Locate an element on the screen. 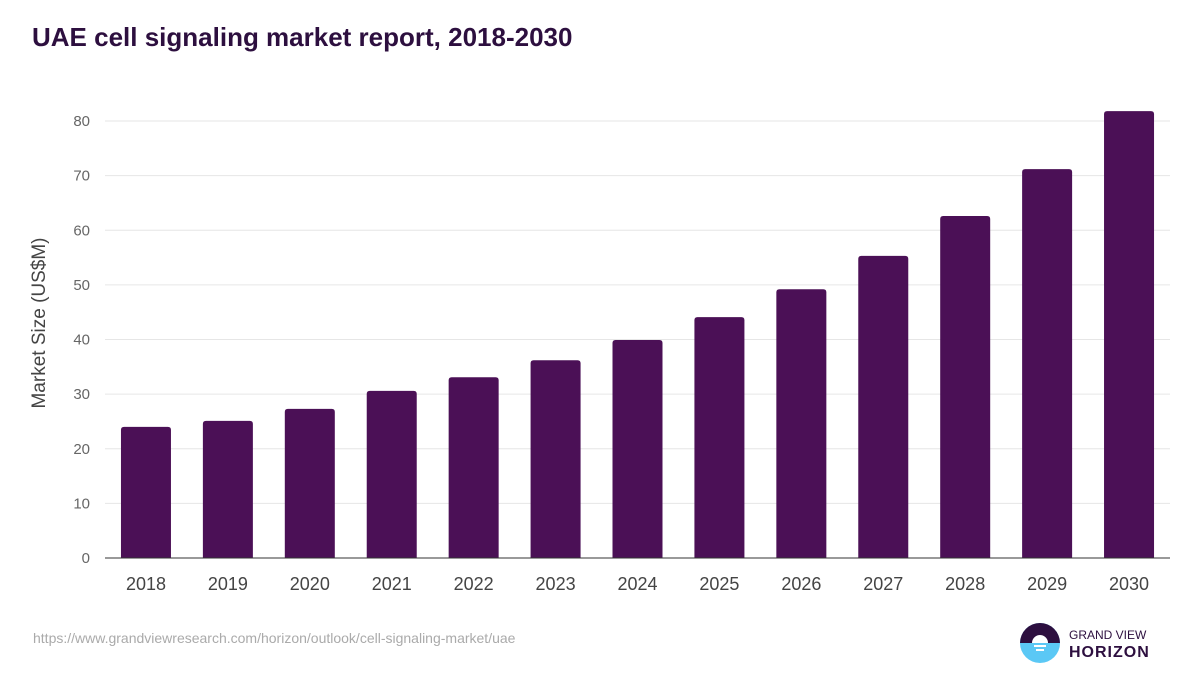 Image resolution: width=1200 pixels, height=675 pixels. y-tick-label: 20 is located at coordinates (81, 449).